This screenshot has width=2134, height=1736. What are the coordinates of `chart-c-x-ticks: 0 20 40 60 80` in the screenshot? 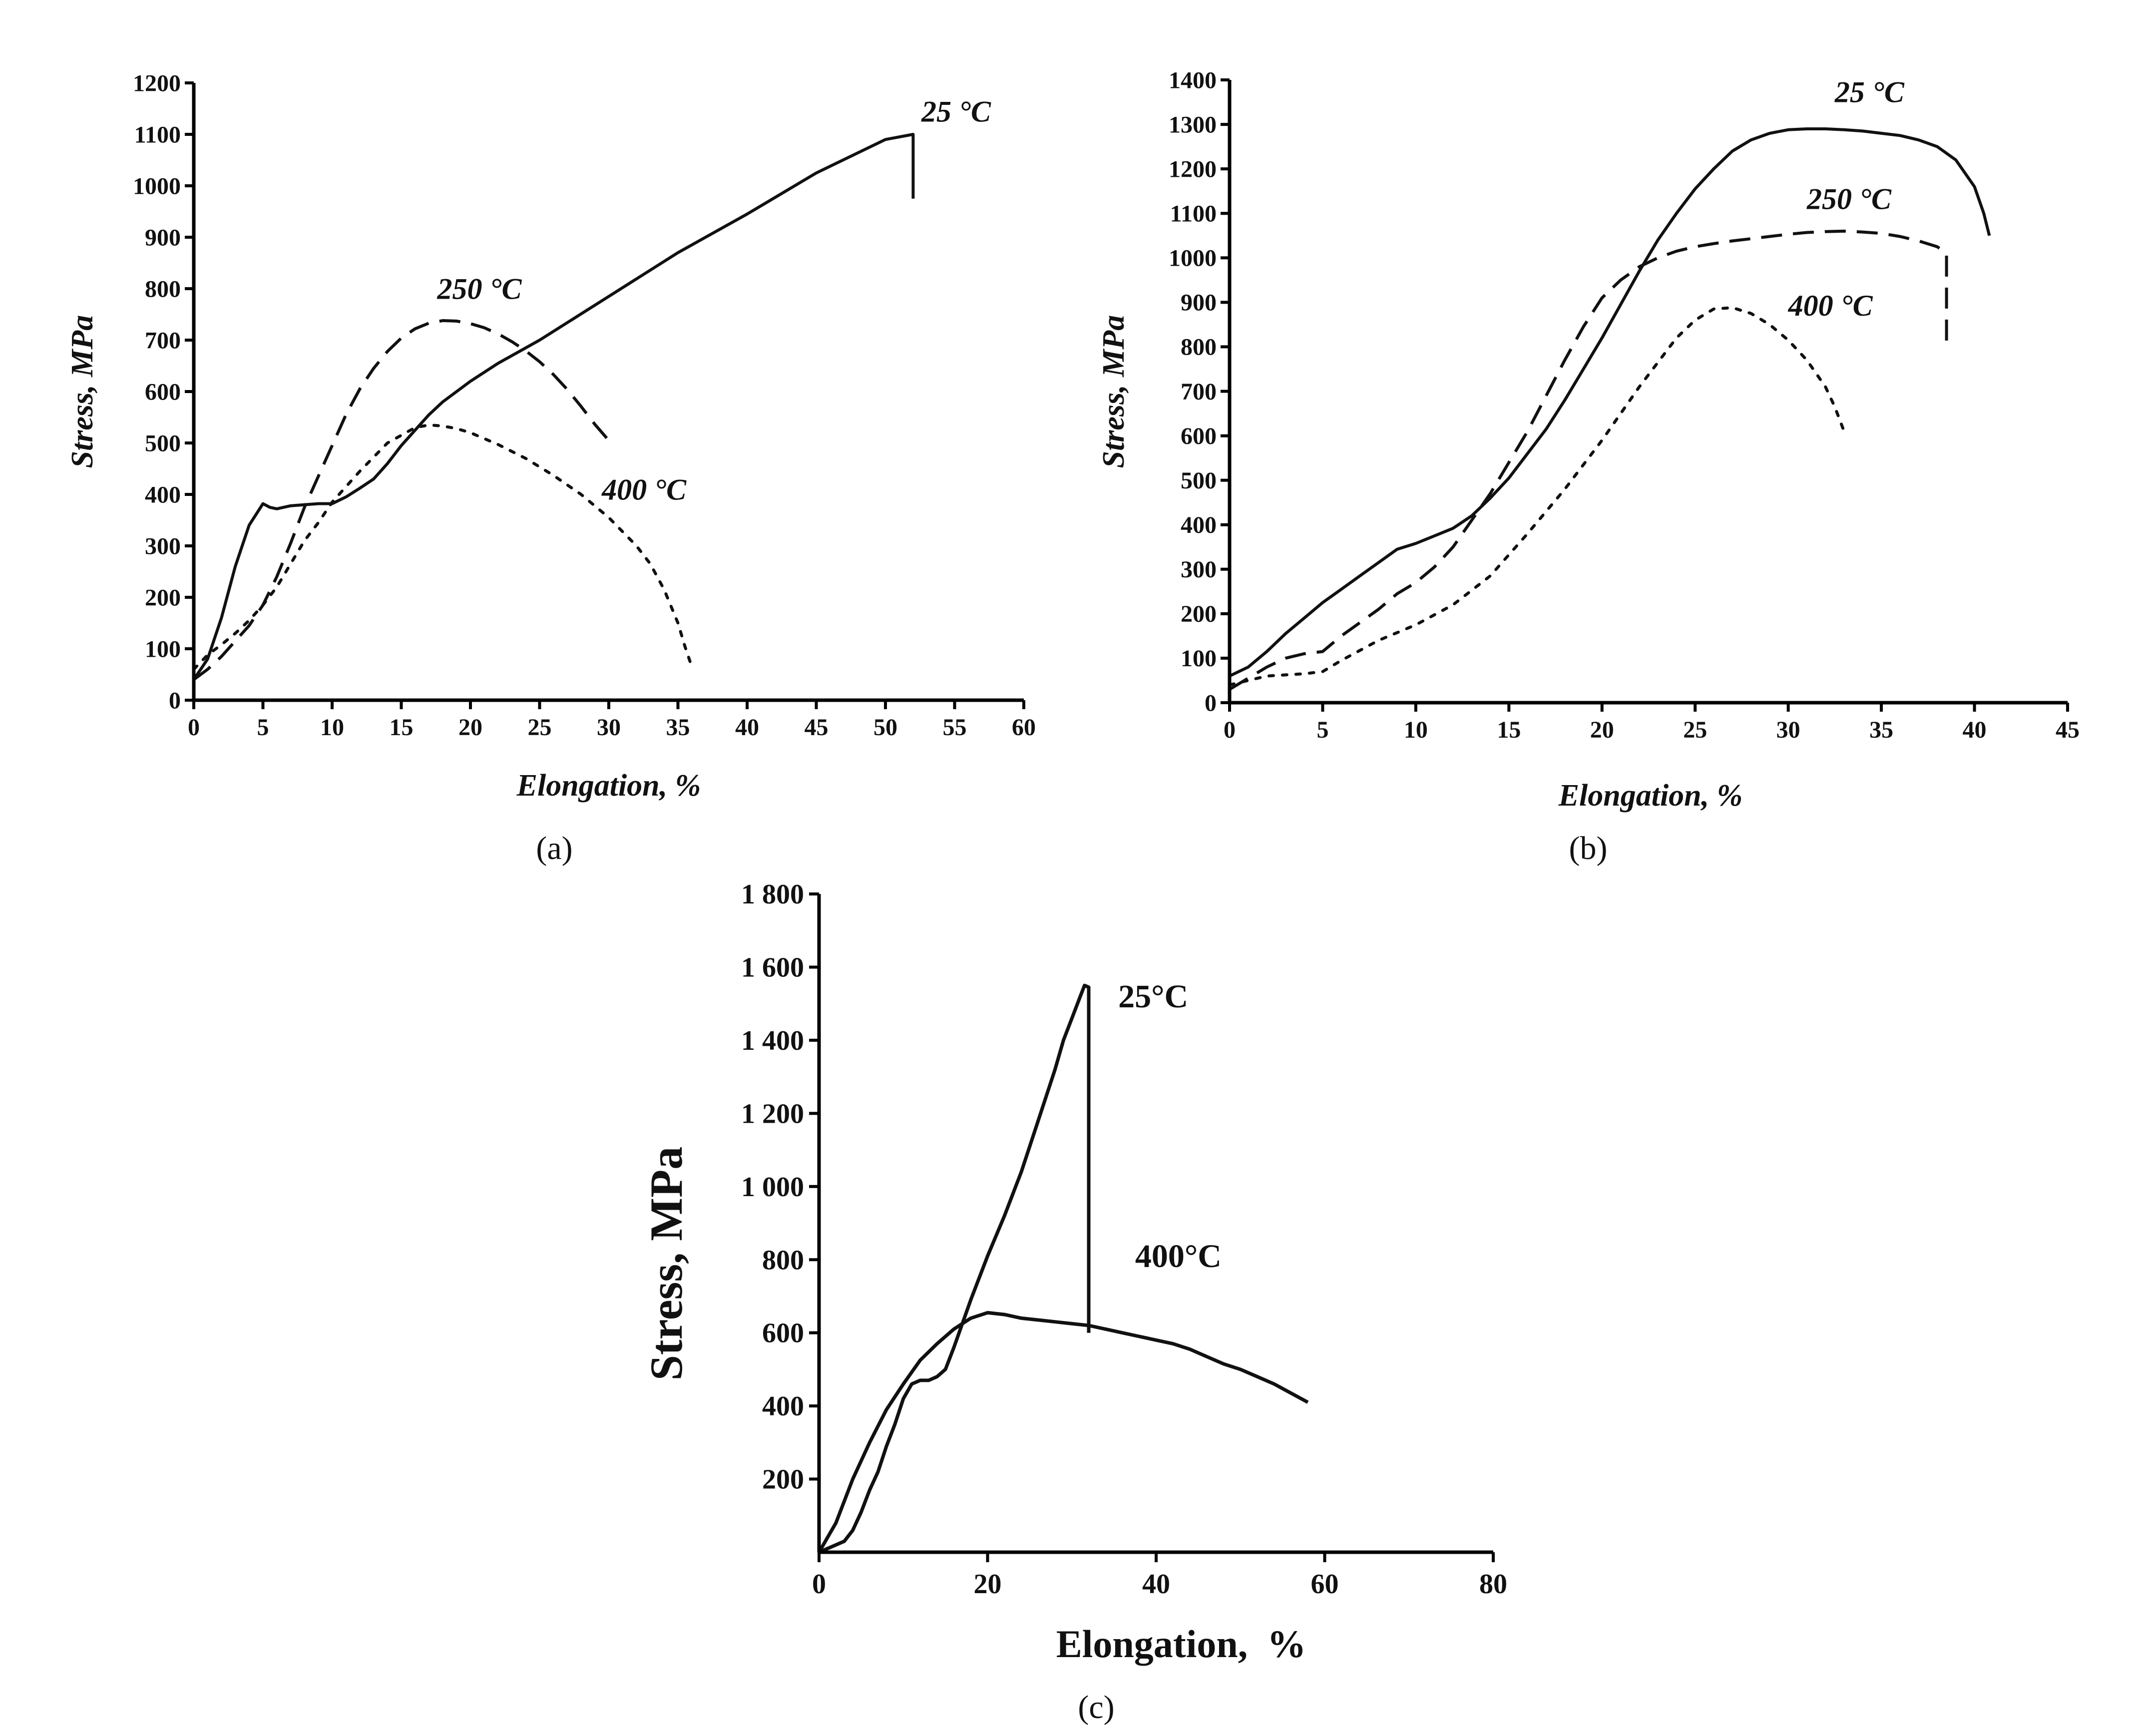 It's located at (1159, 1576).